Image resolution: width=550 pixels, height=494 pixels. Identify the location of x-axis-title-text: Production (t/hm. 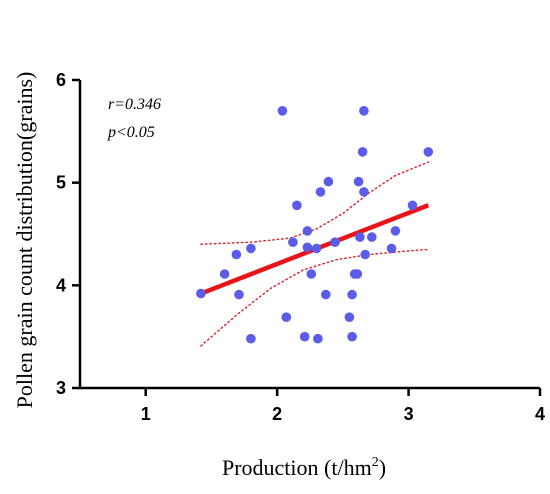
(297, 467).